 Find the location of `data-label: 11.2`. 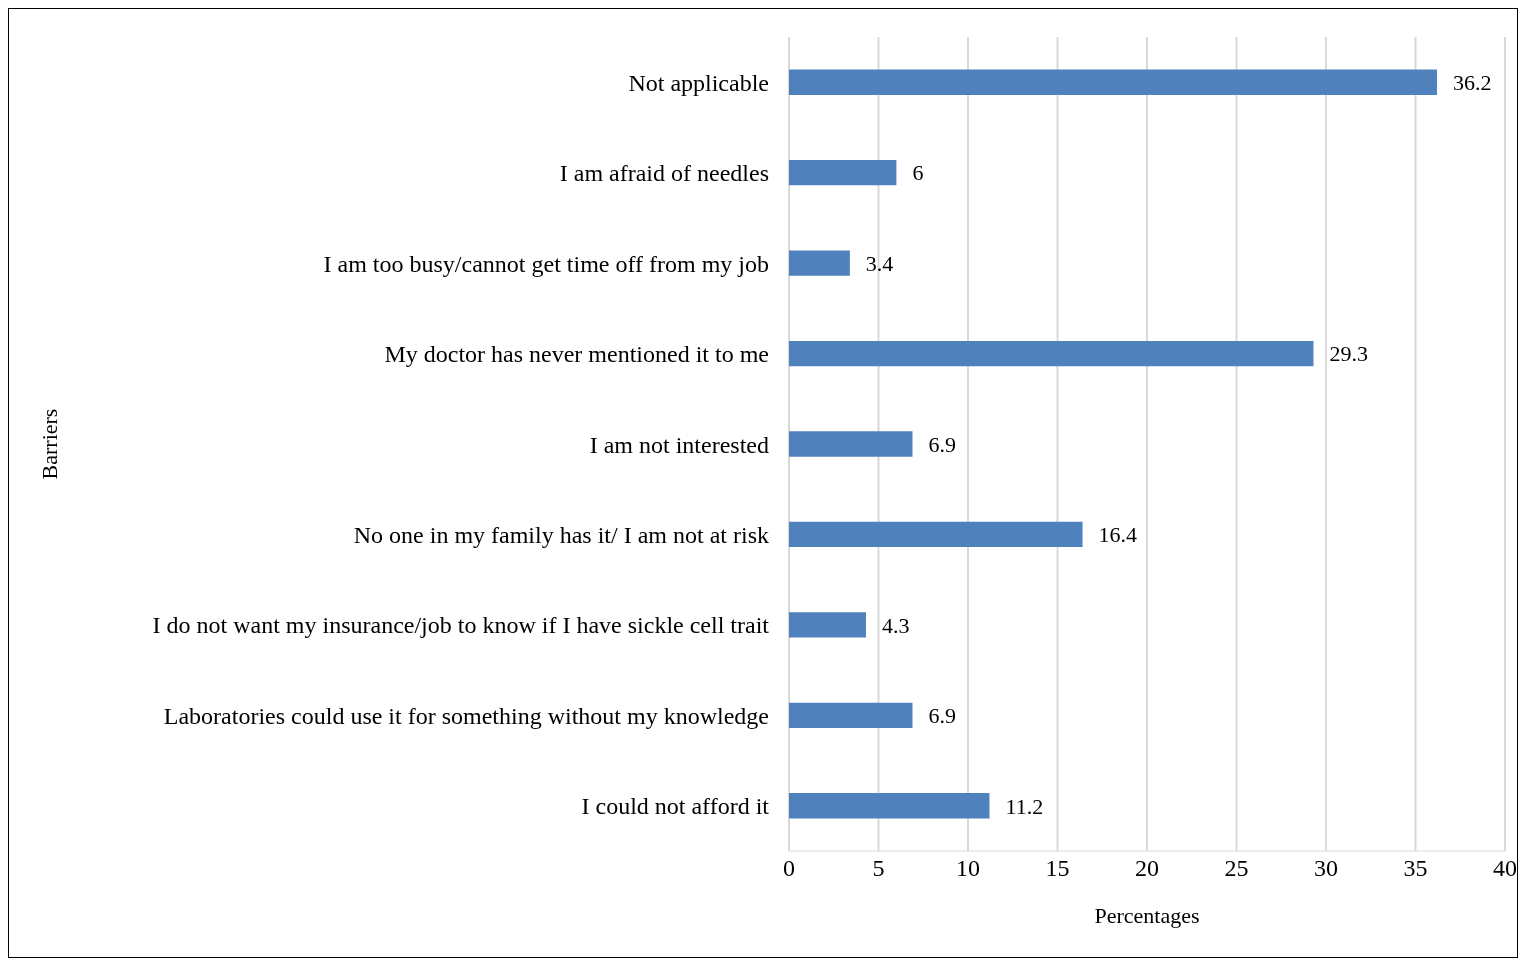

data-label: 11.2 is located at coordinates (1024, 806).